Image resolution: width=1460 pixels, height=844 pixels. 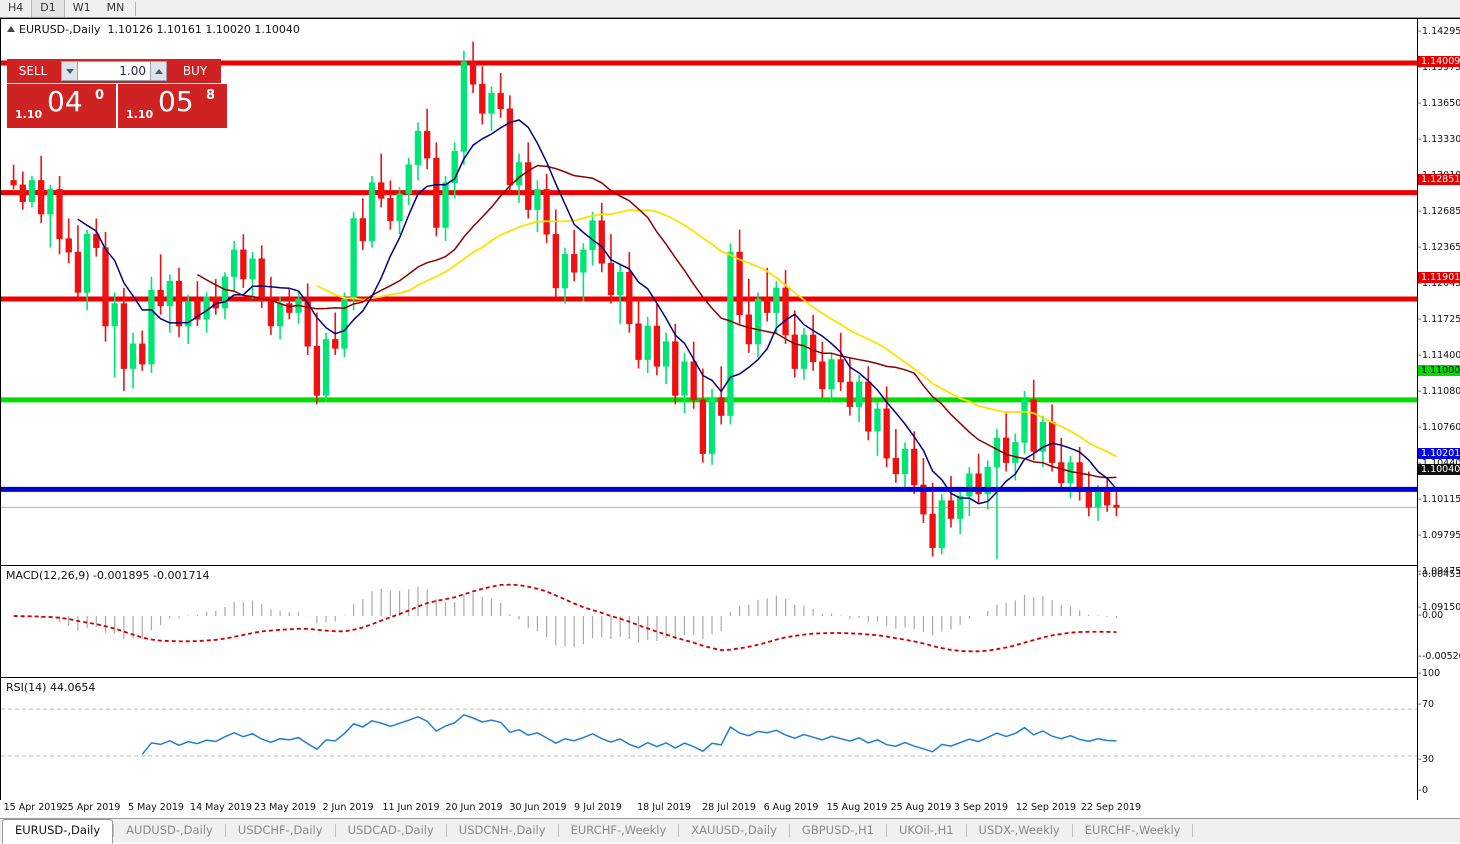 I want to click on buy-price-box: 1.10 05 8, so click(x=172, y=106).